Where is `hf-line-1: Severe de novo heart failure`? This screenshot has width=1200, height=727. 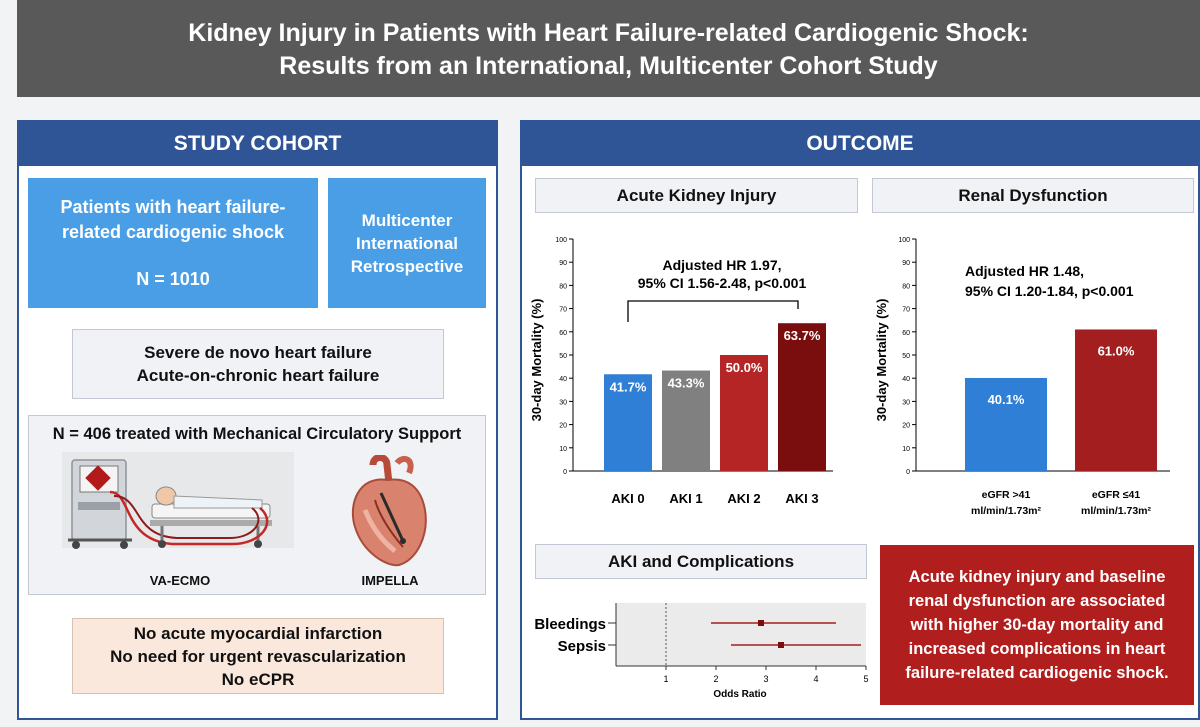
hf-line-1: Severe de novo heart failure is located at coordinates (258, 352).